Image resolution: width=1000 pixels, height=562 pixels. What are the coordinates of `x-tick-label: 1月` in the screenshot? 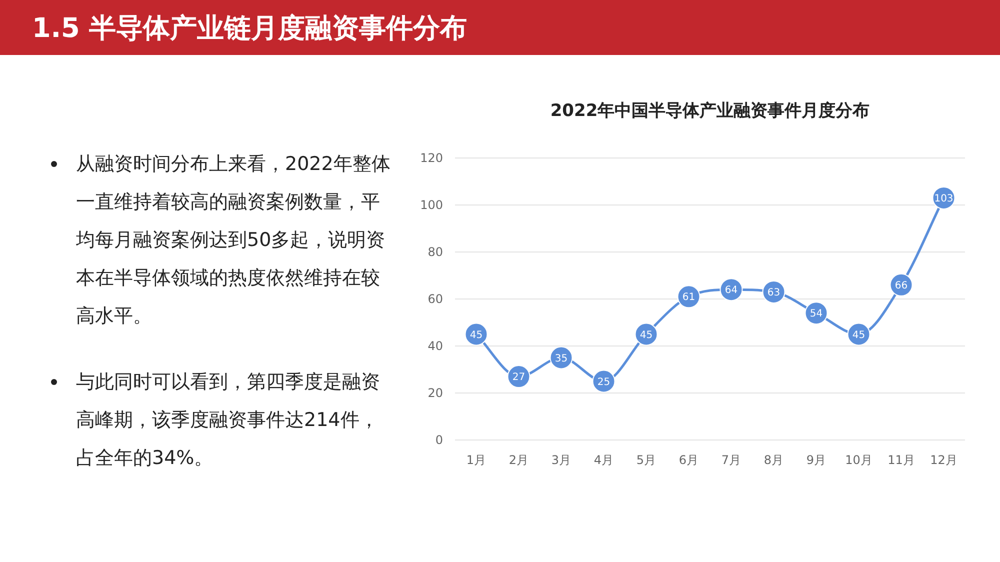 It's located at (476, 460).